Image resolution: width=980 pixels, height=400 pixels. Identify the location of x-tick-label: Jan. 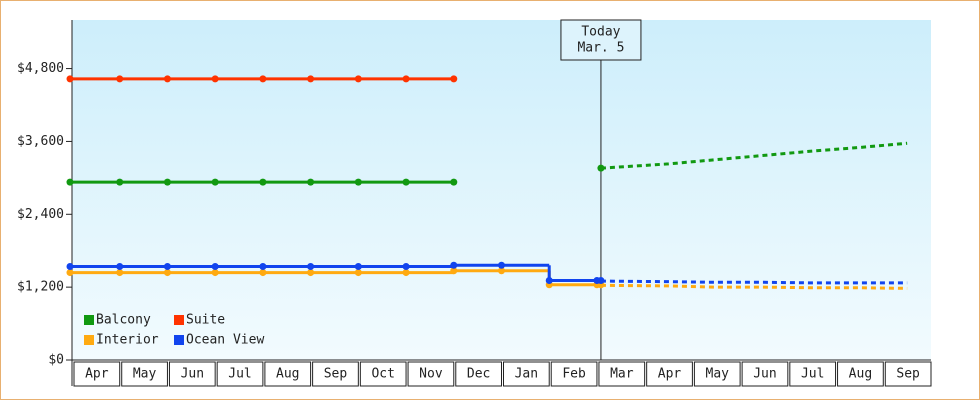
(526, 374).